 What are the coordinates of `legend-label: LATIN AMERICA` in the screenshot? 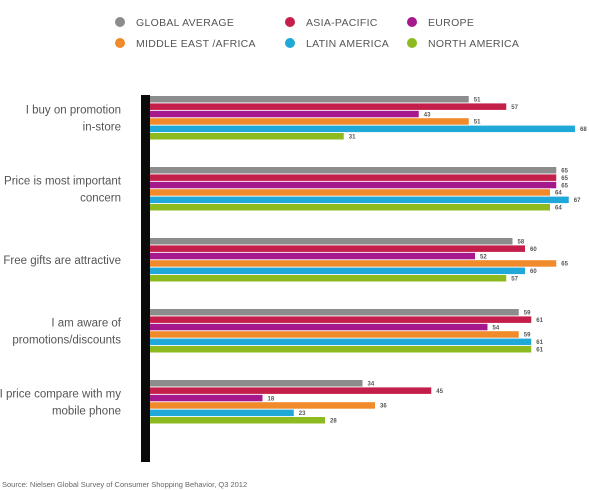 It's located at (347, 44).